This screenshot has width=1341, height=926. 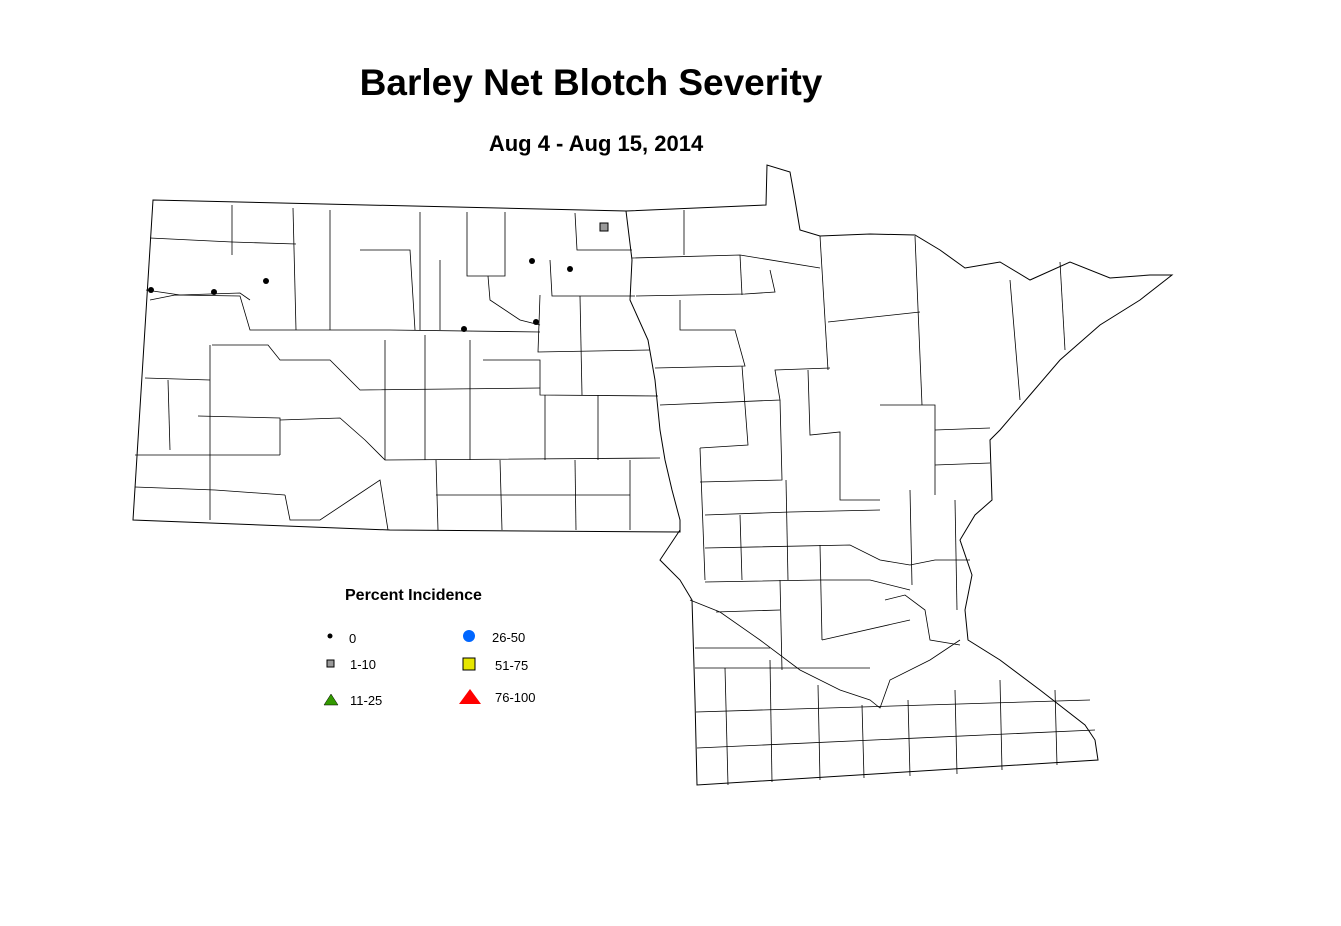 I want to click on north-dakota-outline, so click(x=406, y=366).